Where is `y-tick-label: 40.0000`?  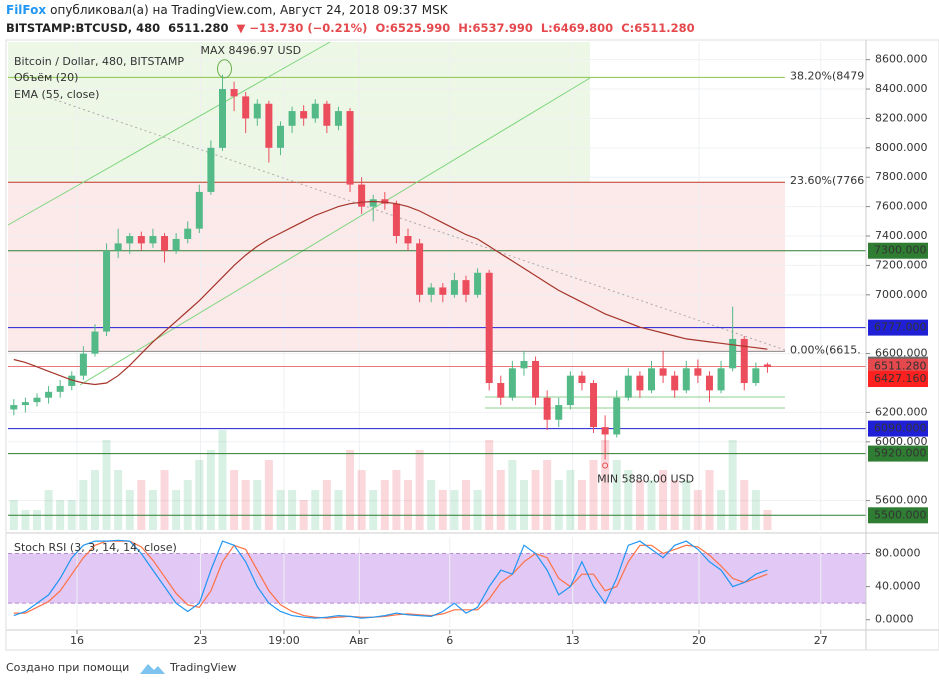 y-tick-label: 40.0000 is located at coordinates (898, 586).